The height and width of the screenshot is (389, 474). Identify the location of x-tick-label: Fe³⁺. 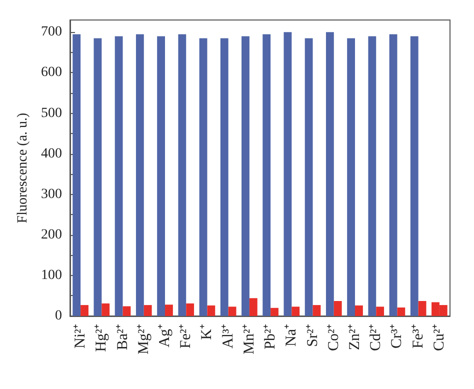
(418, 336).